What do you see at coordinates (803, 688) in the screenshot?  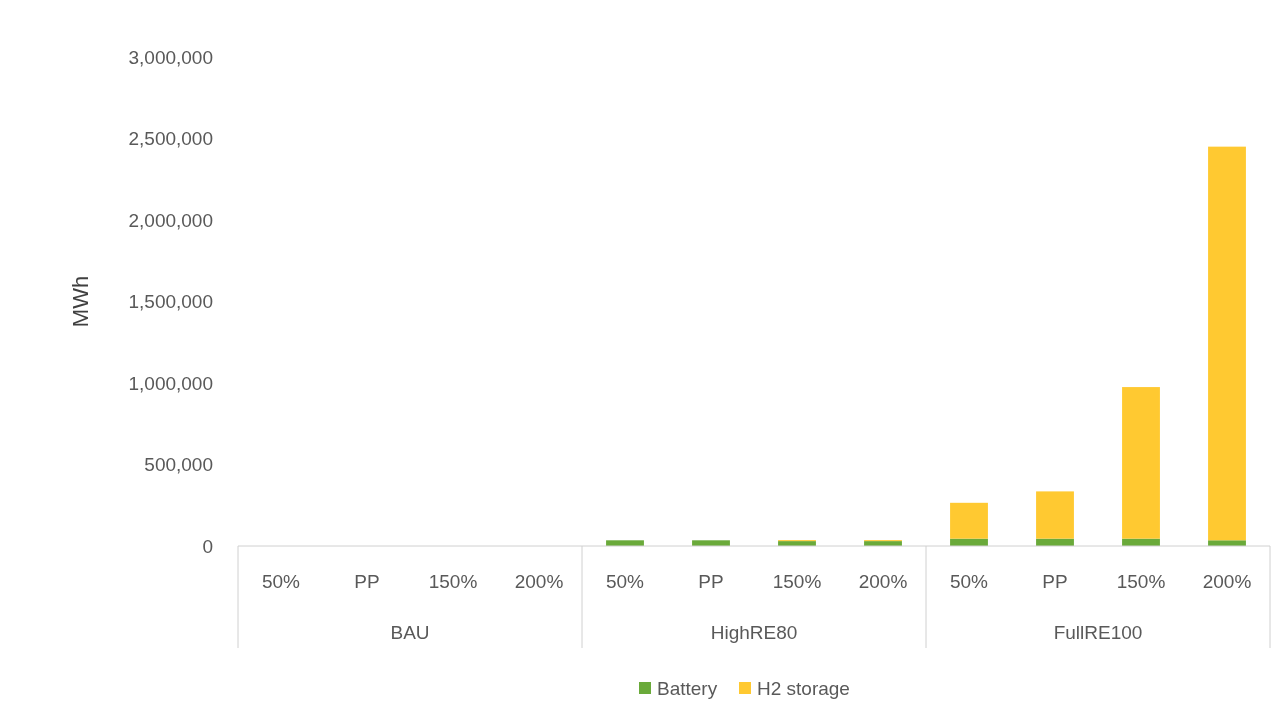 I see `legend-label: H2 storage` at bounding box center [803, 688].